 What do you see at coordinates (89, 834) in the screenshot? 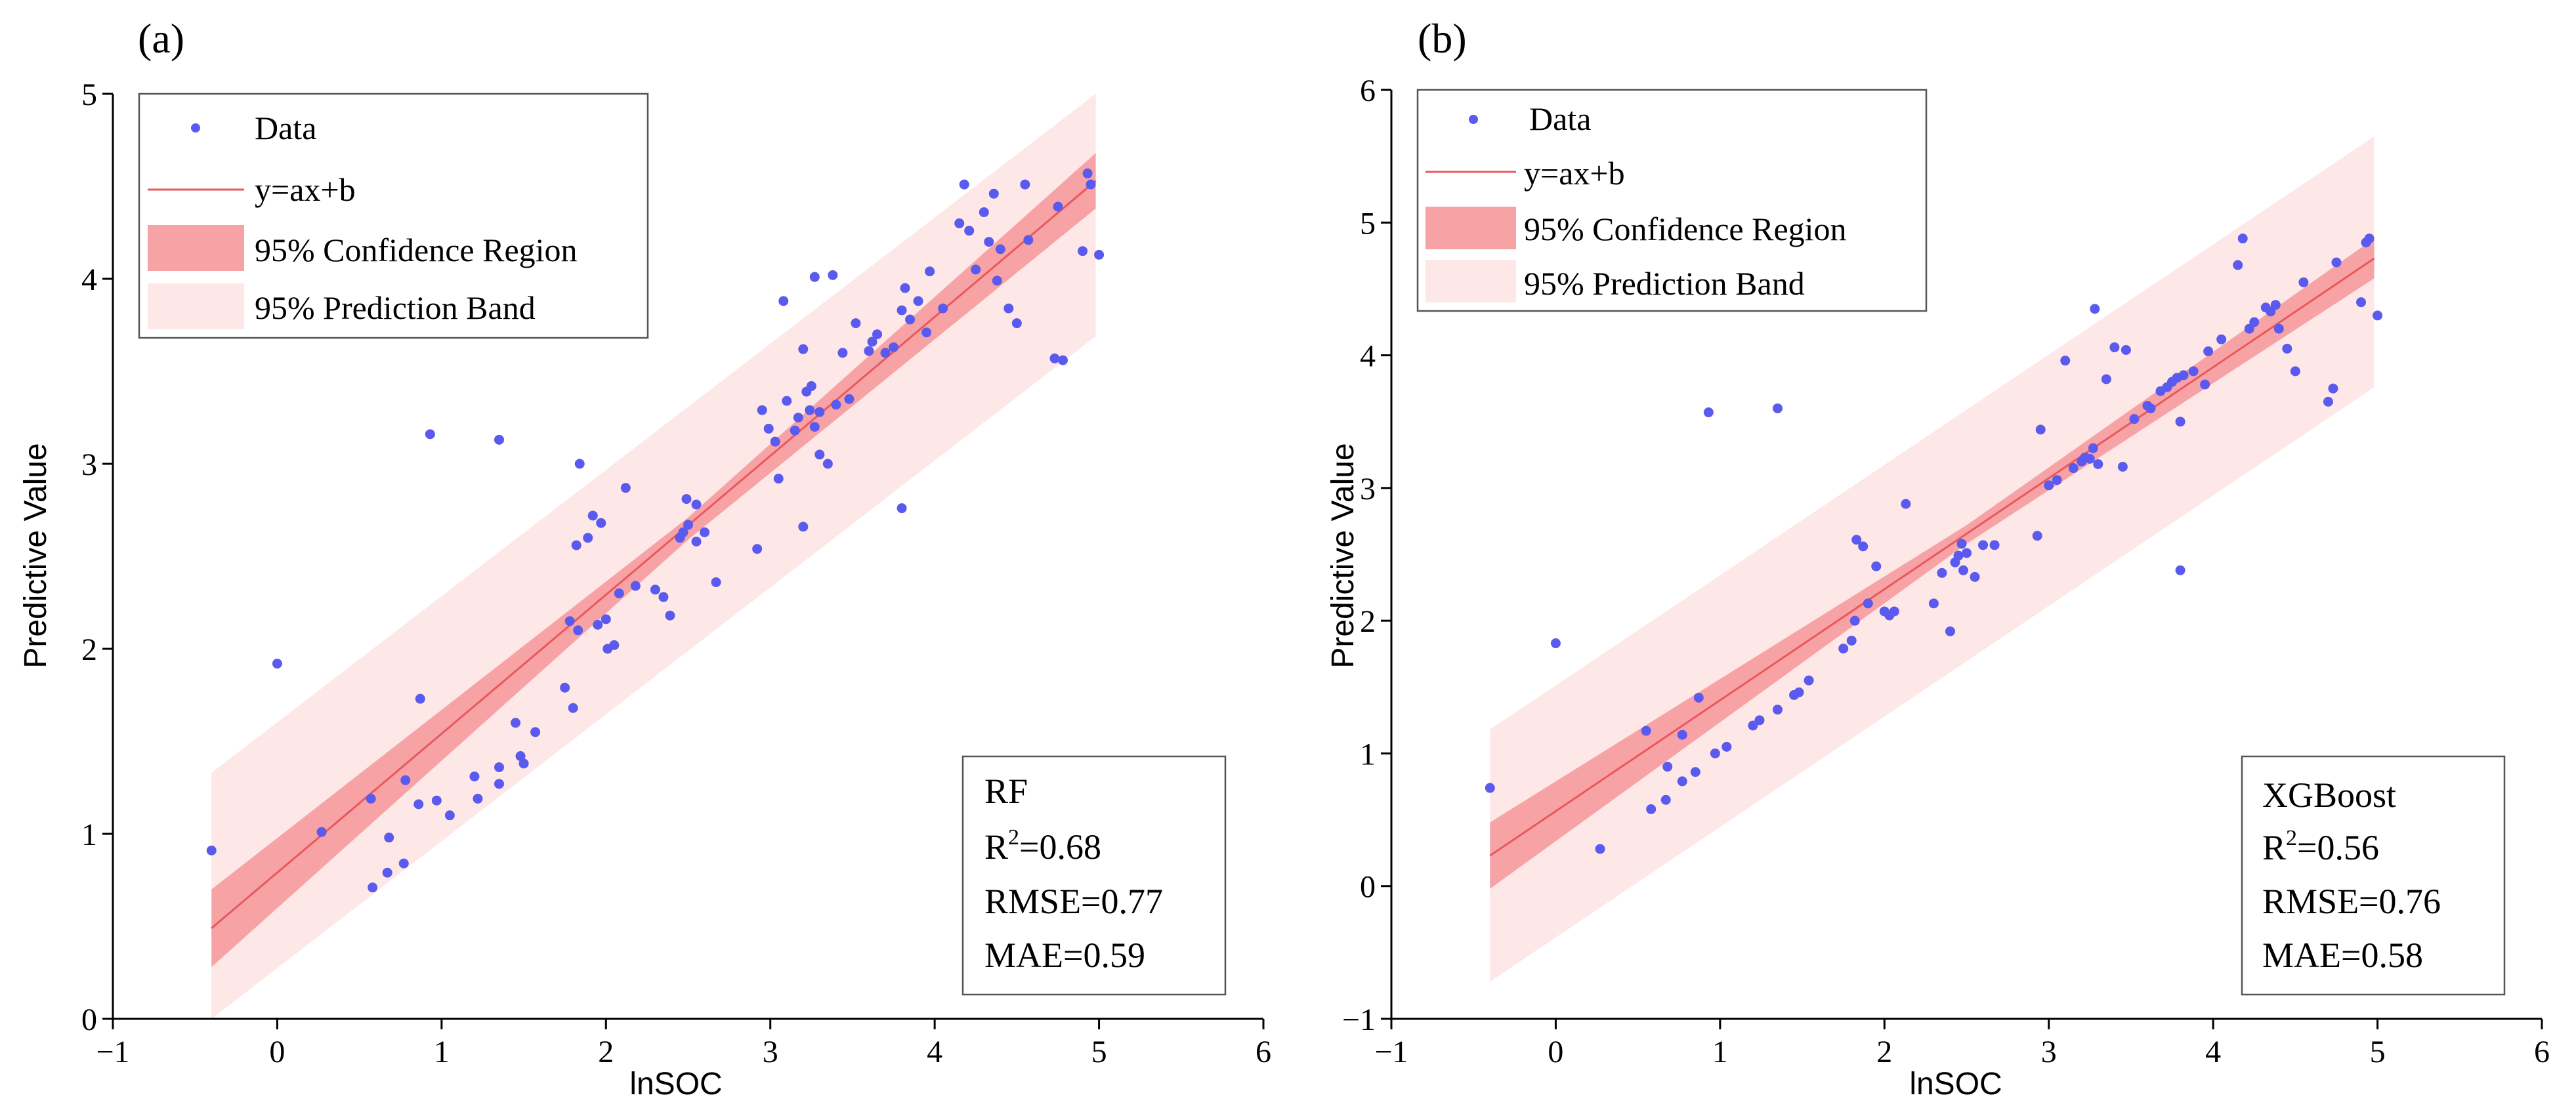
I see `y-tick-label: 1` at bounding box center [89, 834].